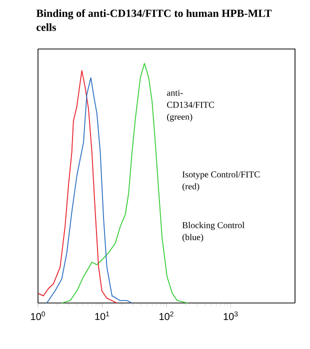 The height and width of the screenshot is (349, 310). Describe the element at coordinates (190, 106) in the screenshot. I see `annotation: anti-CD134/FITC (green)` at that location.